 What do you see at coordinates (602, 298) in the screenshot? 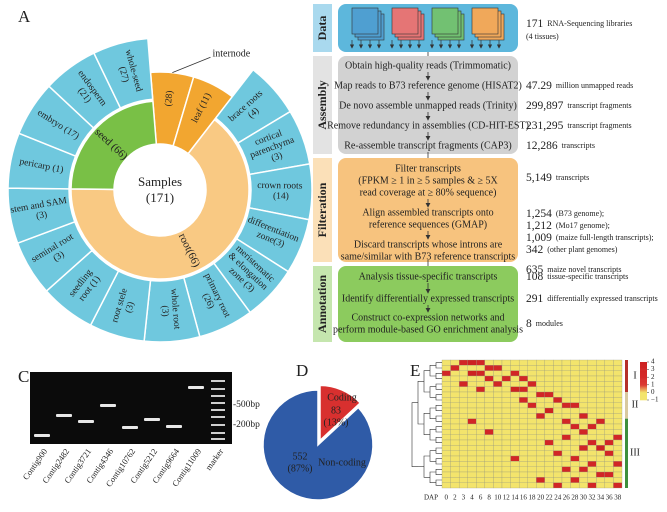
I see `result-label: differentially expressed transcripts` at bounding box center [602, 298].